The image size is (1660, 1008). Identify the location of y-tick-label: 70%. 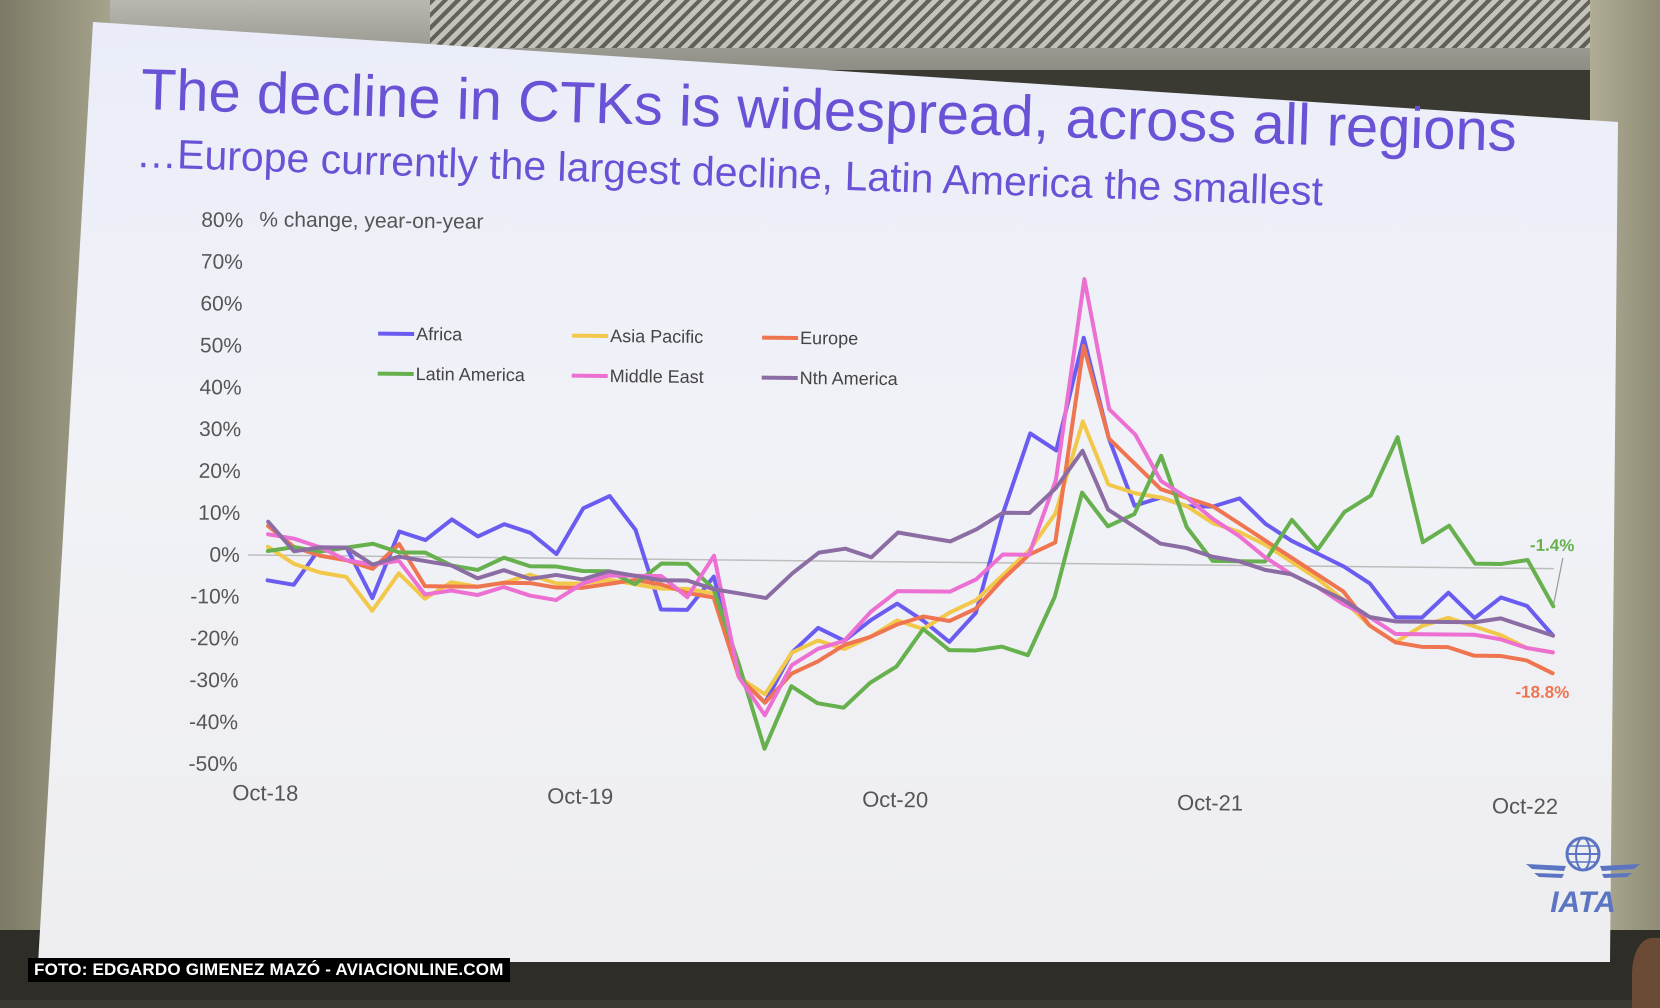
(222, 262).